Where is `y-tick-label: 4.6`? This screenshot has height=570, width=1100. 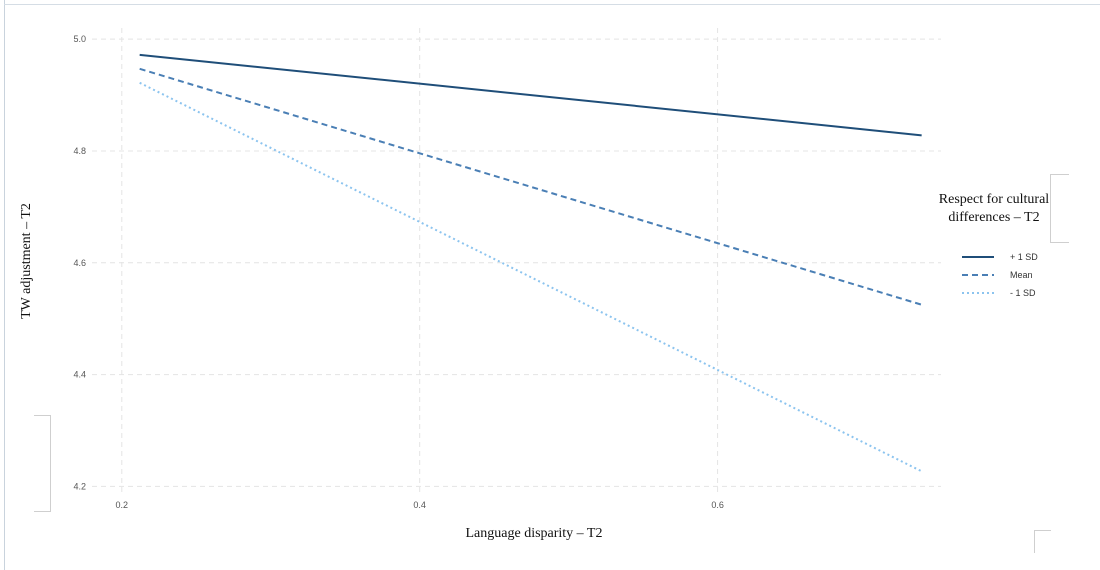 y-tick-label: 4.6 is located at coordinates (79, 263).